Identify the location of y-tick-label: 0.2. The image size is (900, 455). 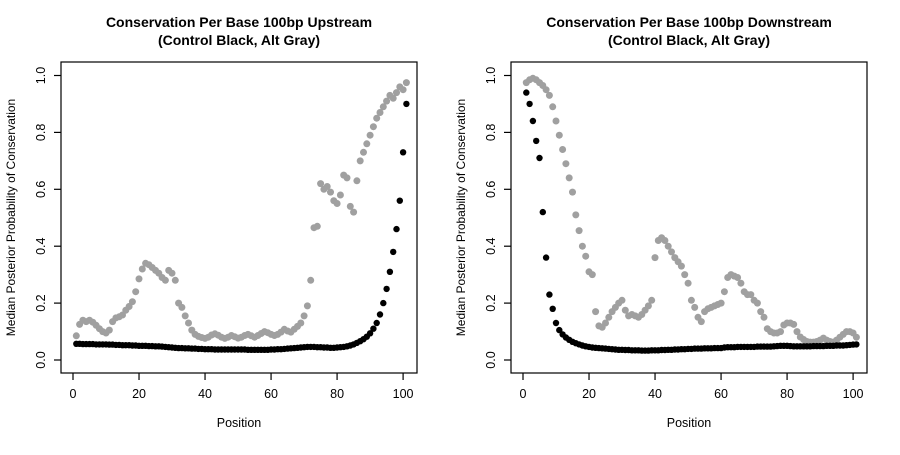
(41, 302).